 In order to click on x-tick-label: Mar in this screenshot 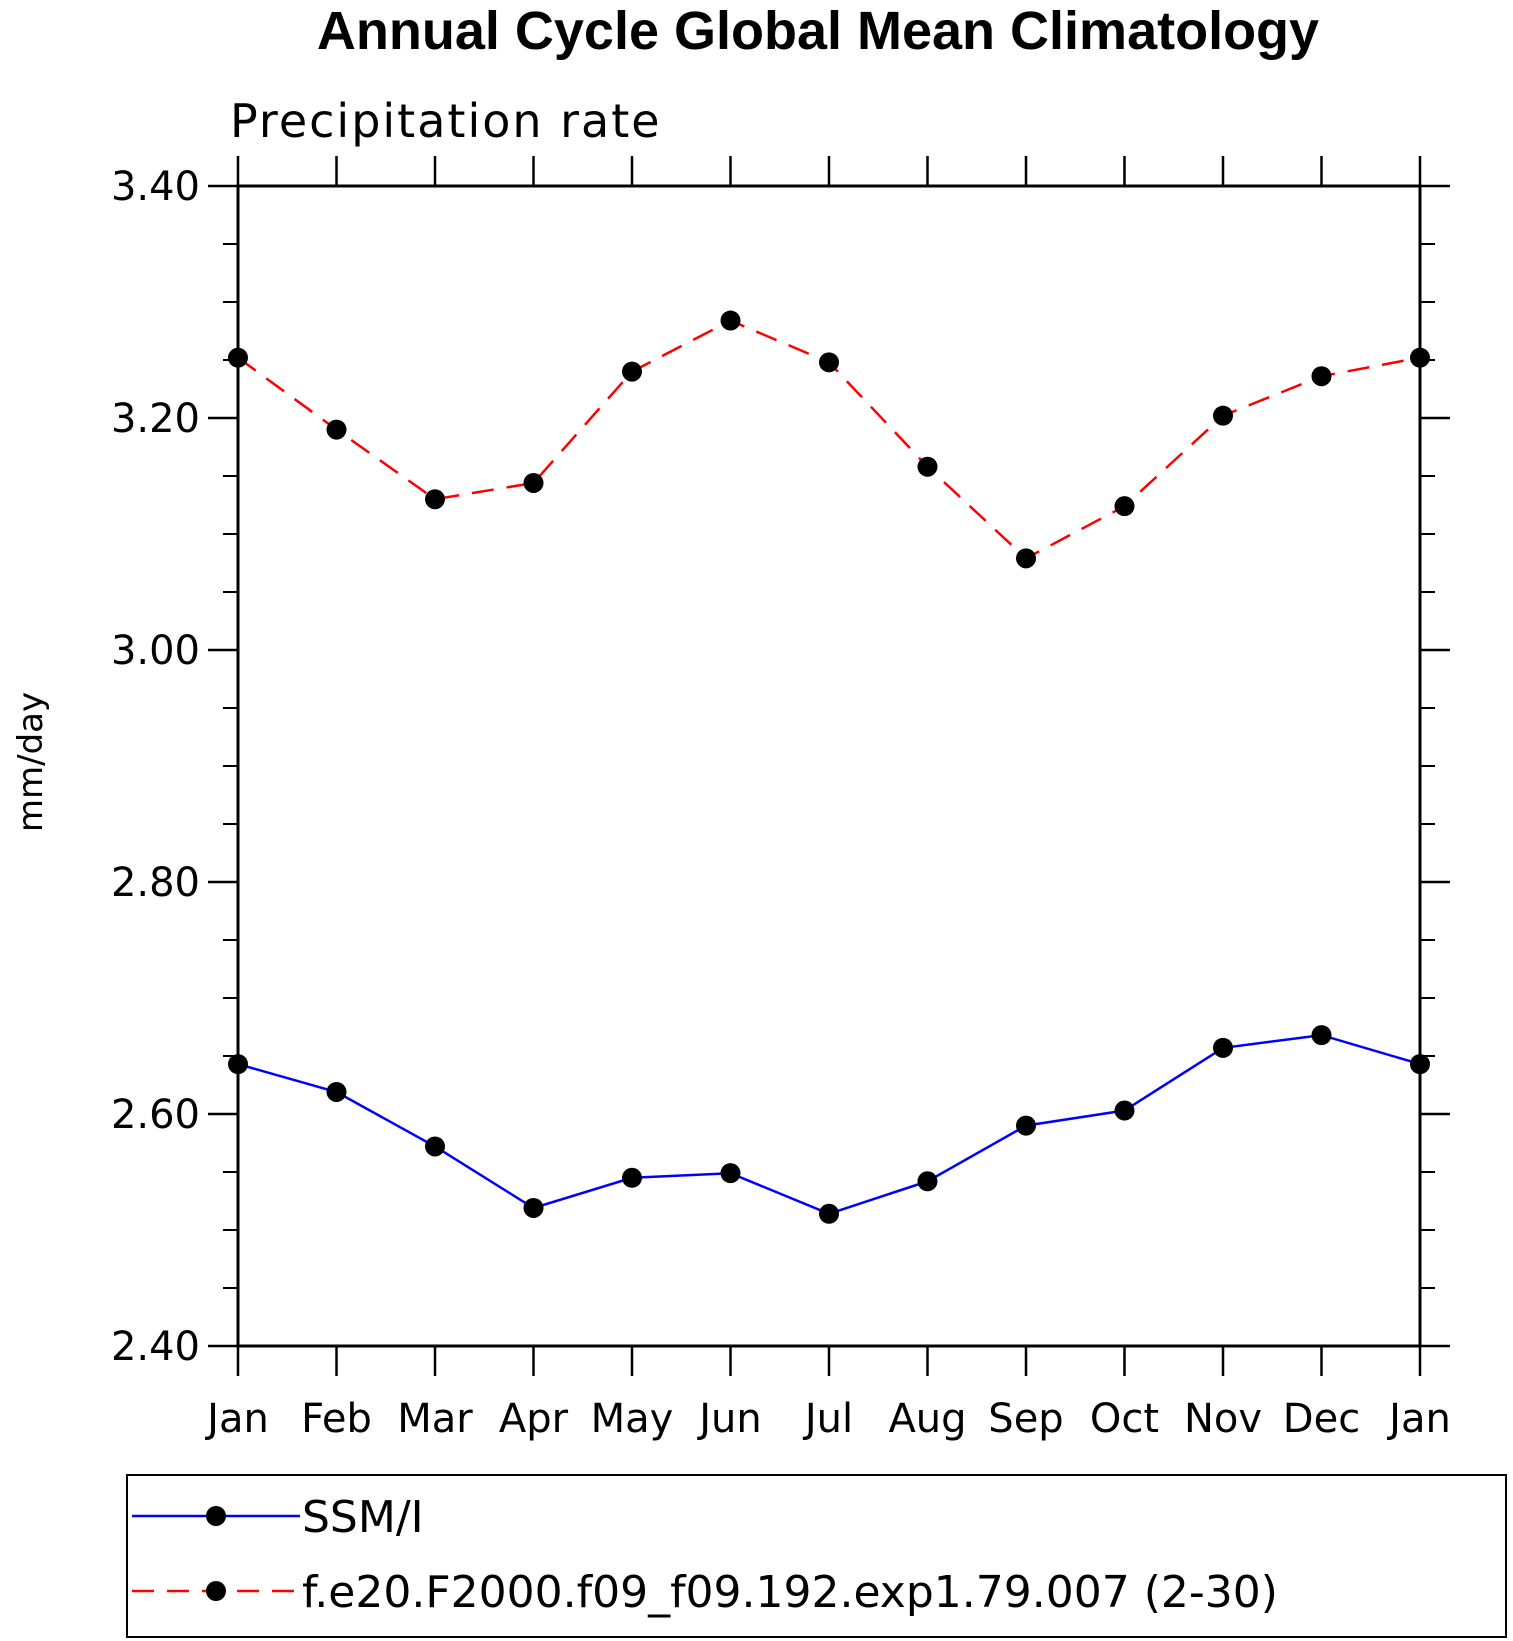, I will do `click(435, 1419)`.